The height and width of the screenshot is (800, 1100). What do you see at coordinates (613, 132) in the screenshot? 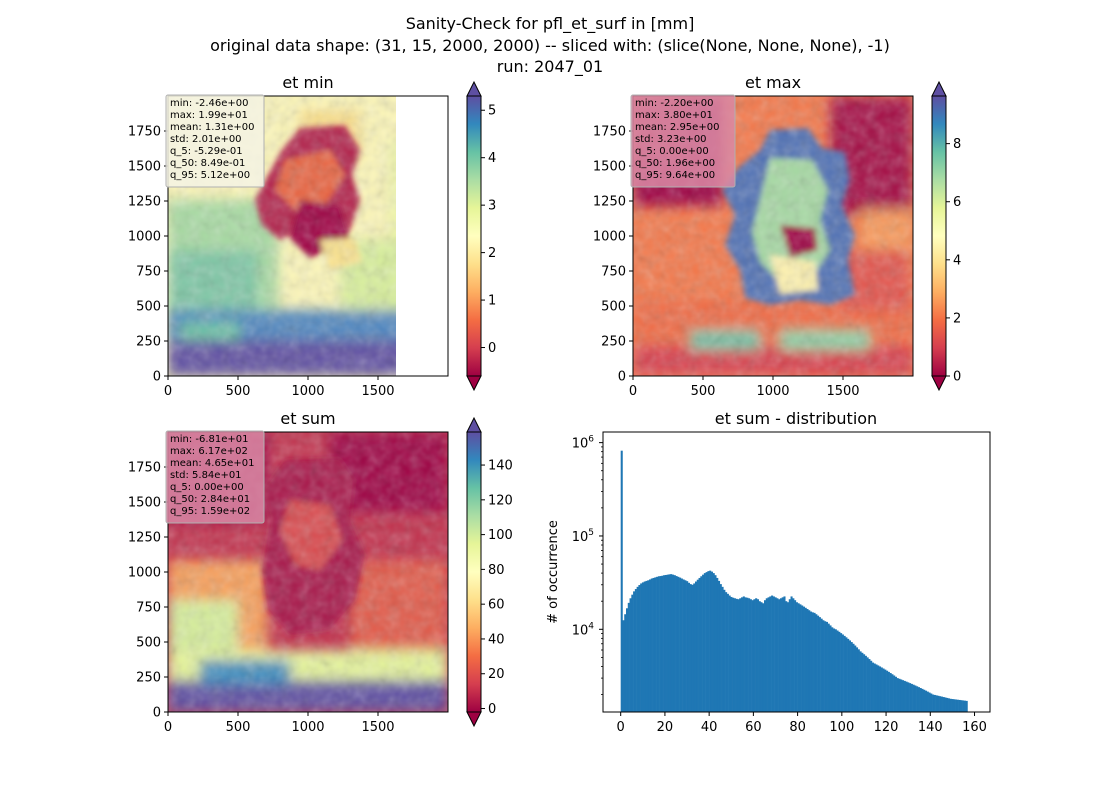
I see `y-tick: 1750` at bounding box center [613, 132].